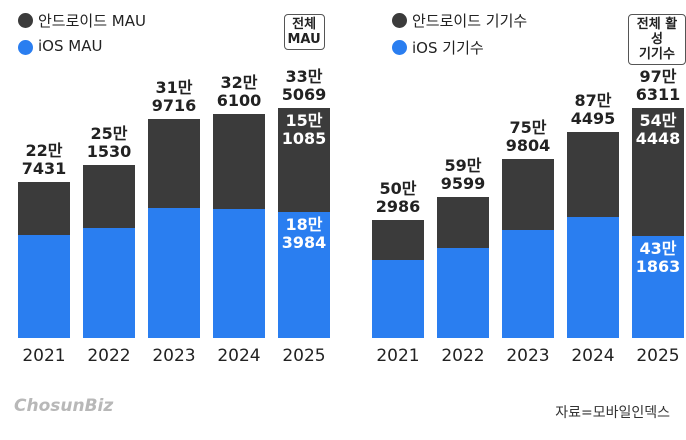 This screenshot has width=686, height=440. Describe the element at coordinates (239, 92) in the screenshot. I see `total-label: 32만 6100` at that location.